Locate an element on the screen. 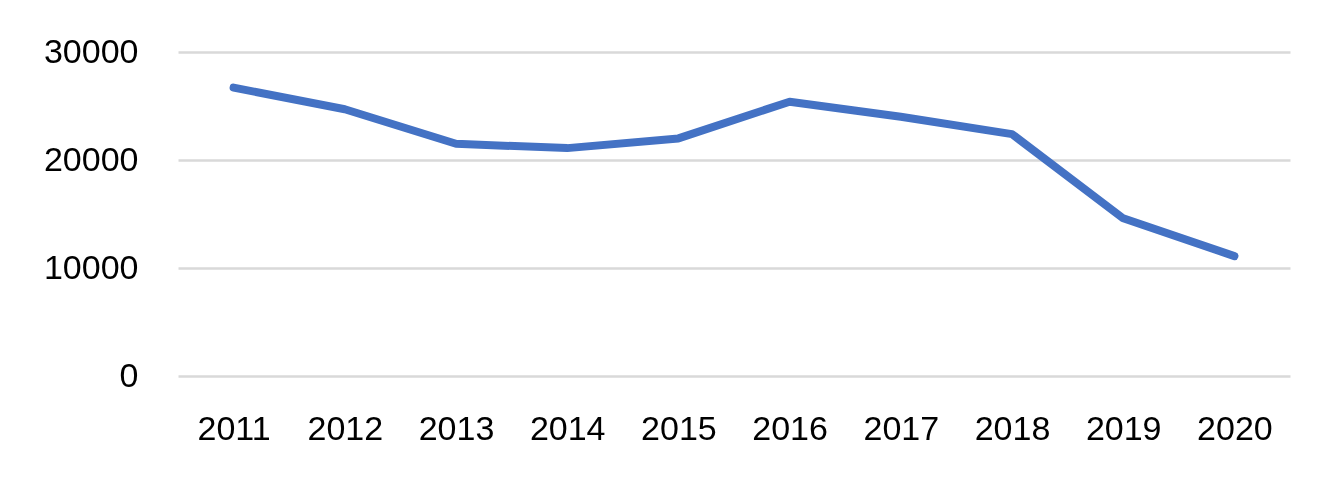 This screenshot has height=481, width=1317. x-tick-label: 2019 is located at coordinates (1123, 427).